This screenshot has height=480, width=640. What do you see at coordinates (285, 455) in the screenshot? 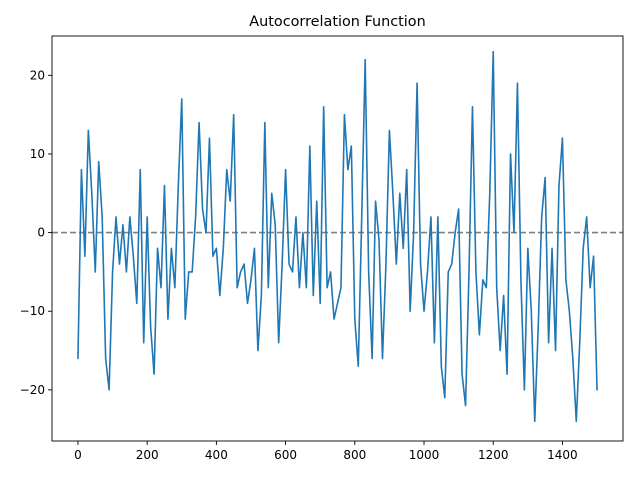
I see `x-tick-label-600: 600` at bounding box center [285, 455].